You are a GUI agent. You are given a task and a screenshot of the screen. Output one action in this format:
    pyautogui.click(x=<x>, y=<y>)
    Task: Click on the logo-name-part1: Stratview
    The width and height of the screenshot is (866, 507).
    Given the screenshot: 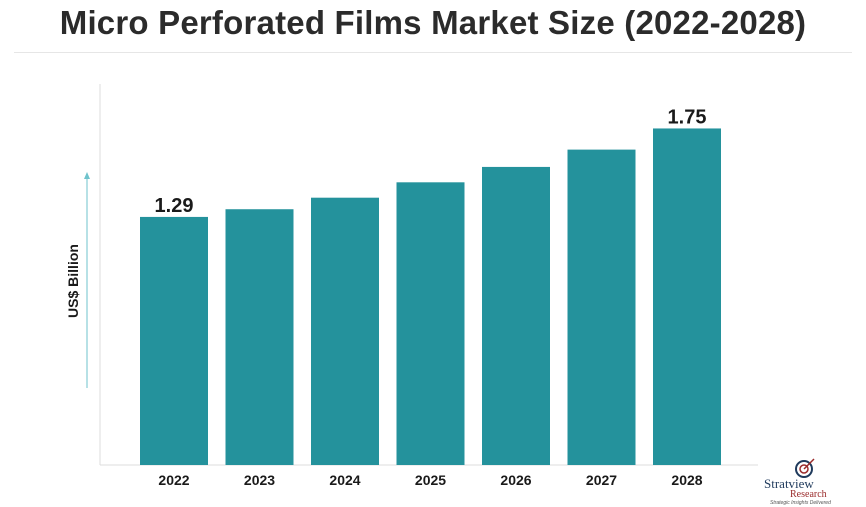 What is the action you would take?
    pyautogui.click(x=789, y=483)
    